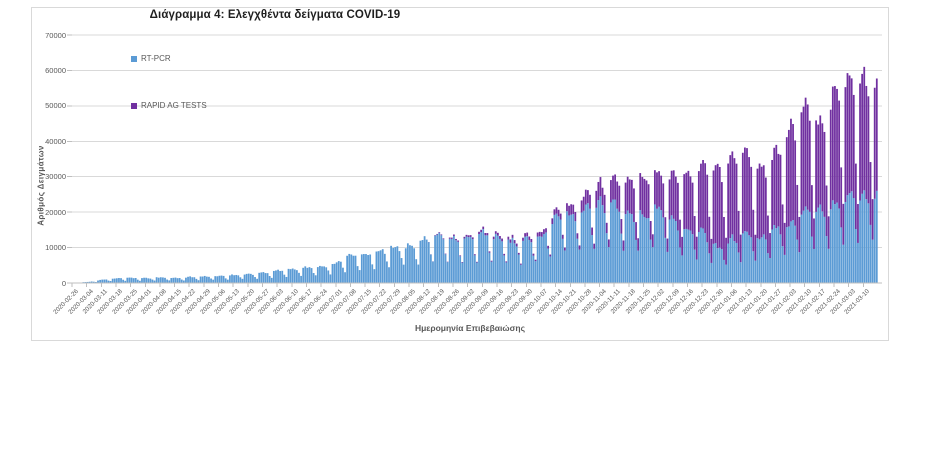 This screenshot has height=459, width=946. I want to click on rtpcr-swatch-icon, so click(134, 58).